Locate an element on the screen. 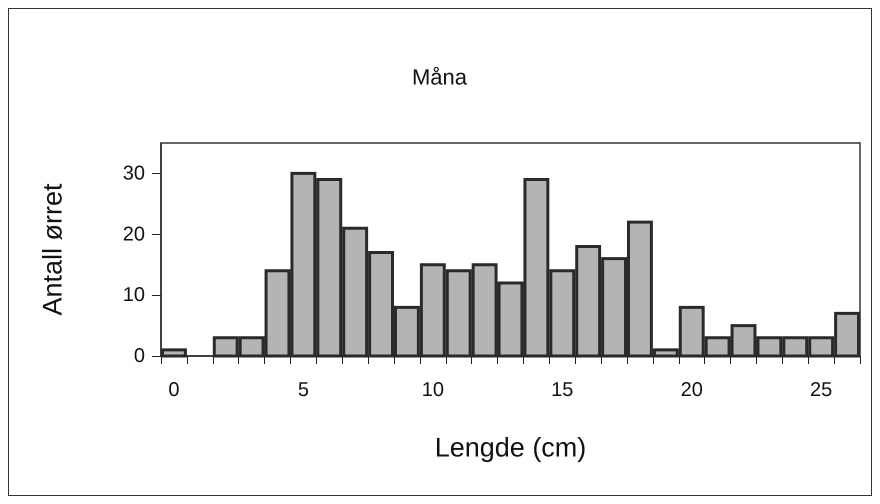  x-tick-label: 20 is located at coordinates (691, 390).